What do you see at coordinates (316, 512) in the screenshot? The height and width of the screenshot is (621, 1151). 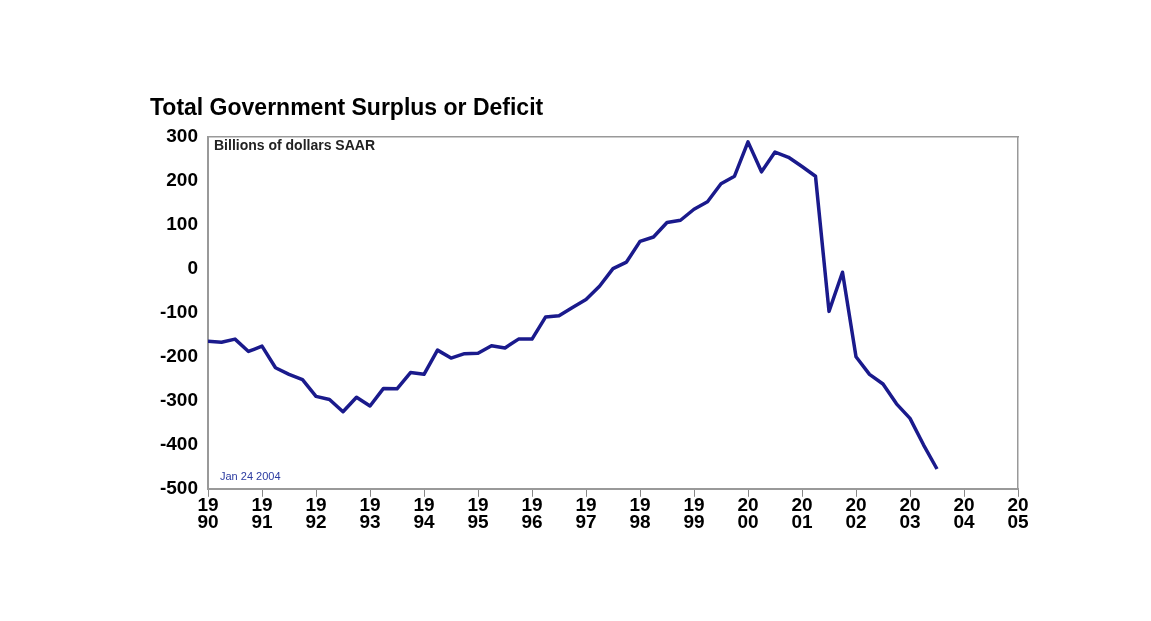 I see `x-tick-label: 19 92` at bounding box center [316, 512].